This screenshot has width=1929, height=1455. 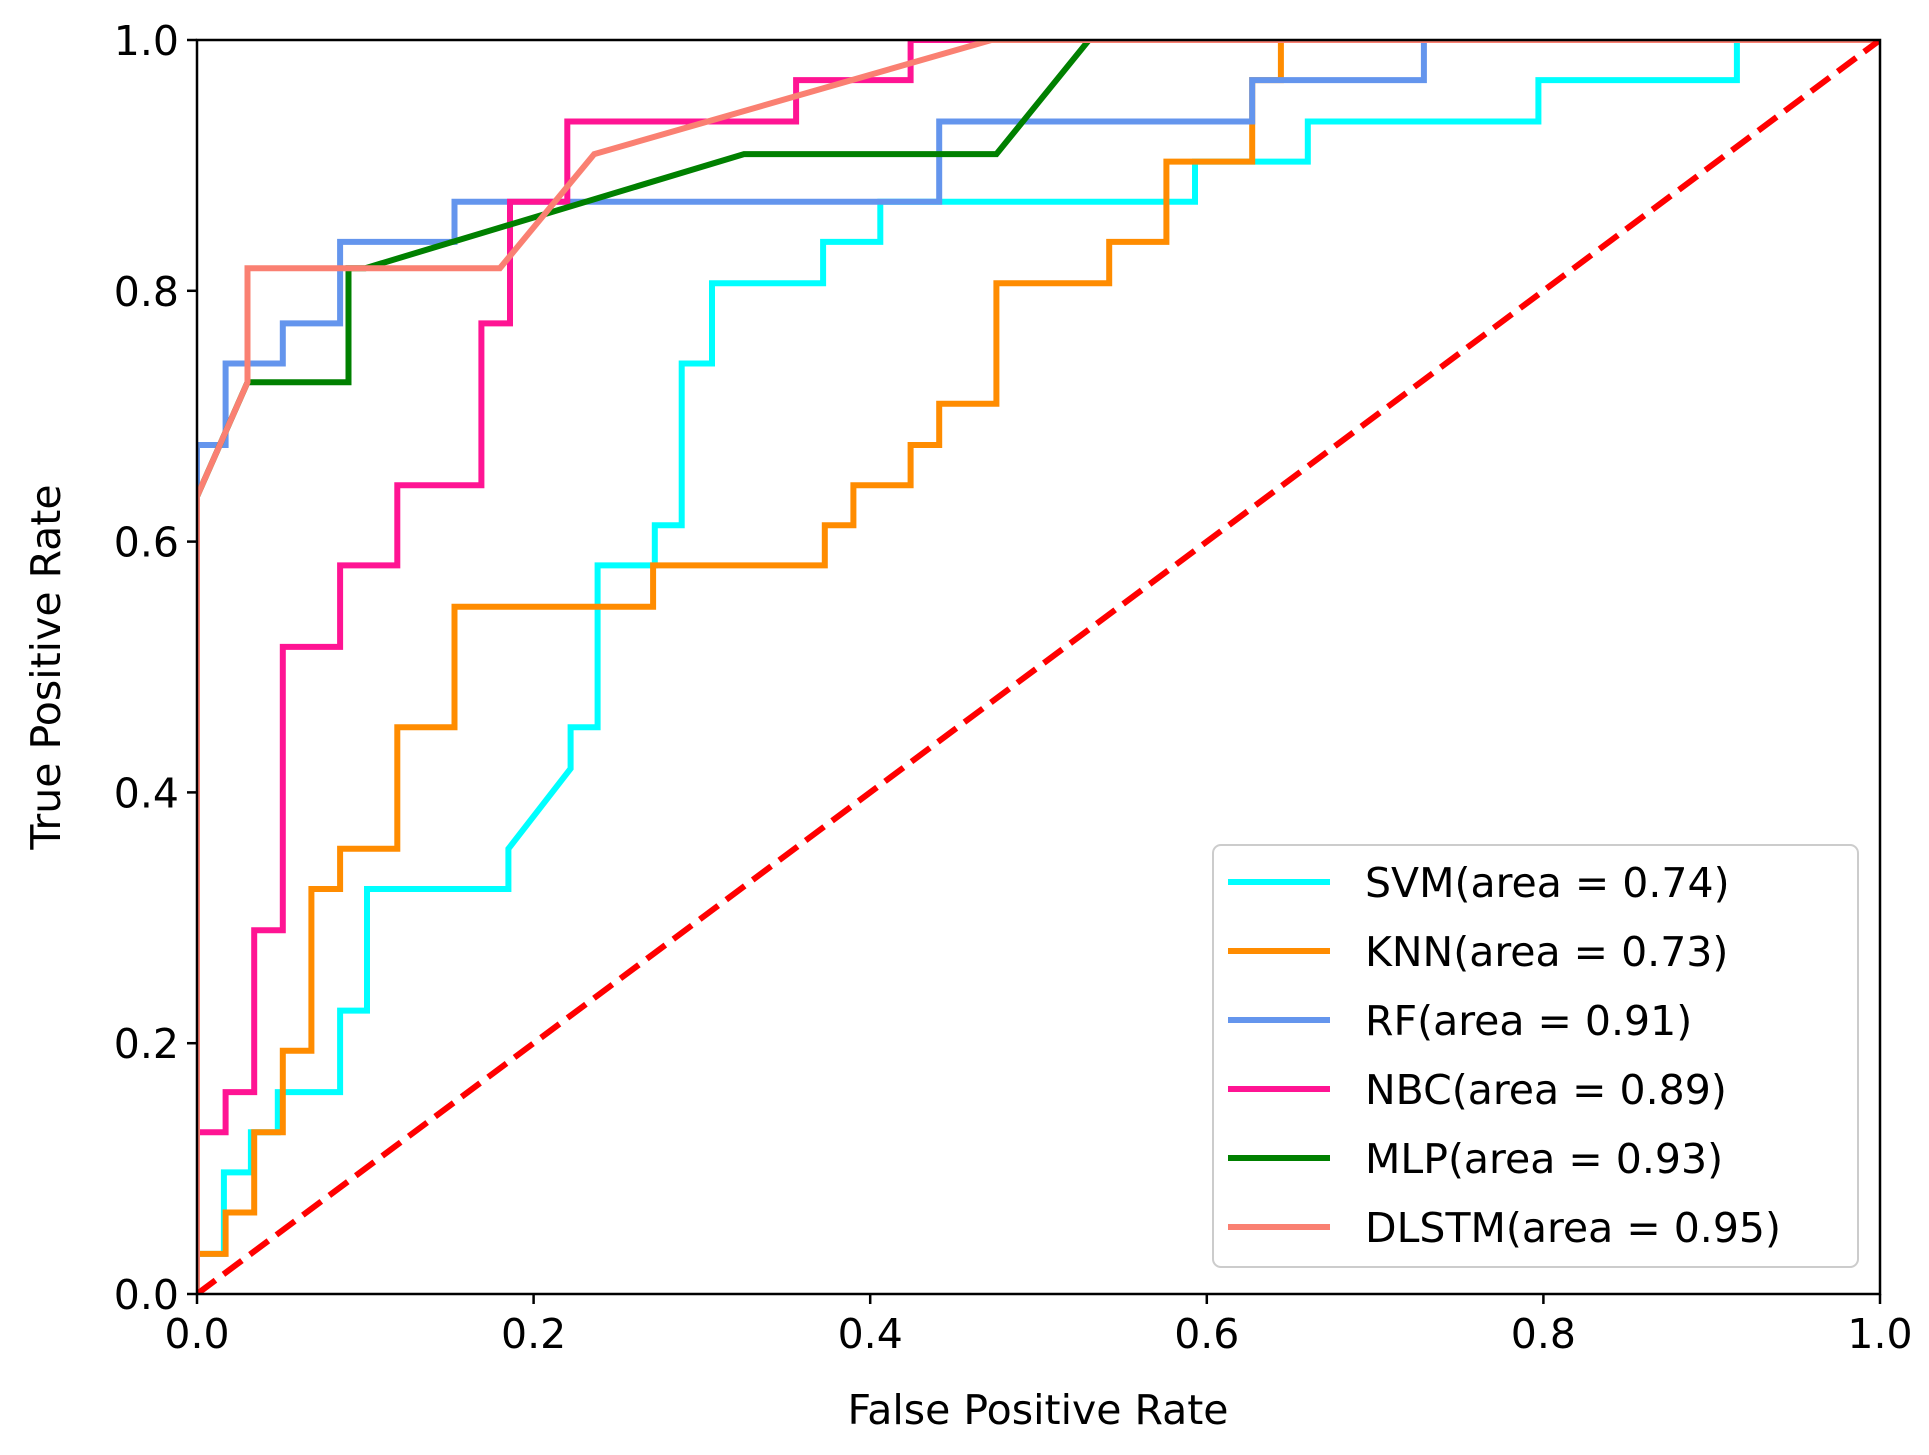 What do you see at coordinates (146, 543) in the screenshot?
I see `y-tick-label: 0.6` at bounding box center [146, 543].